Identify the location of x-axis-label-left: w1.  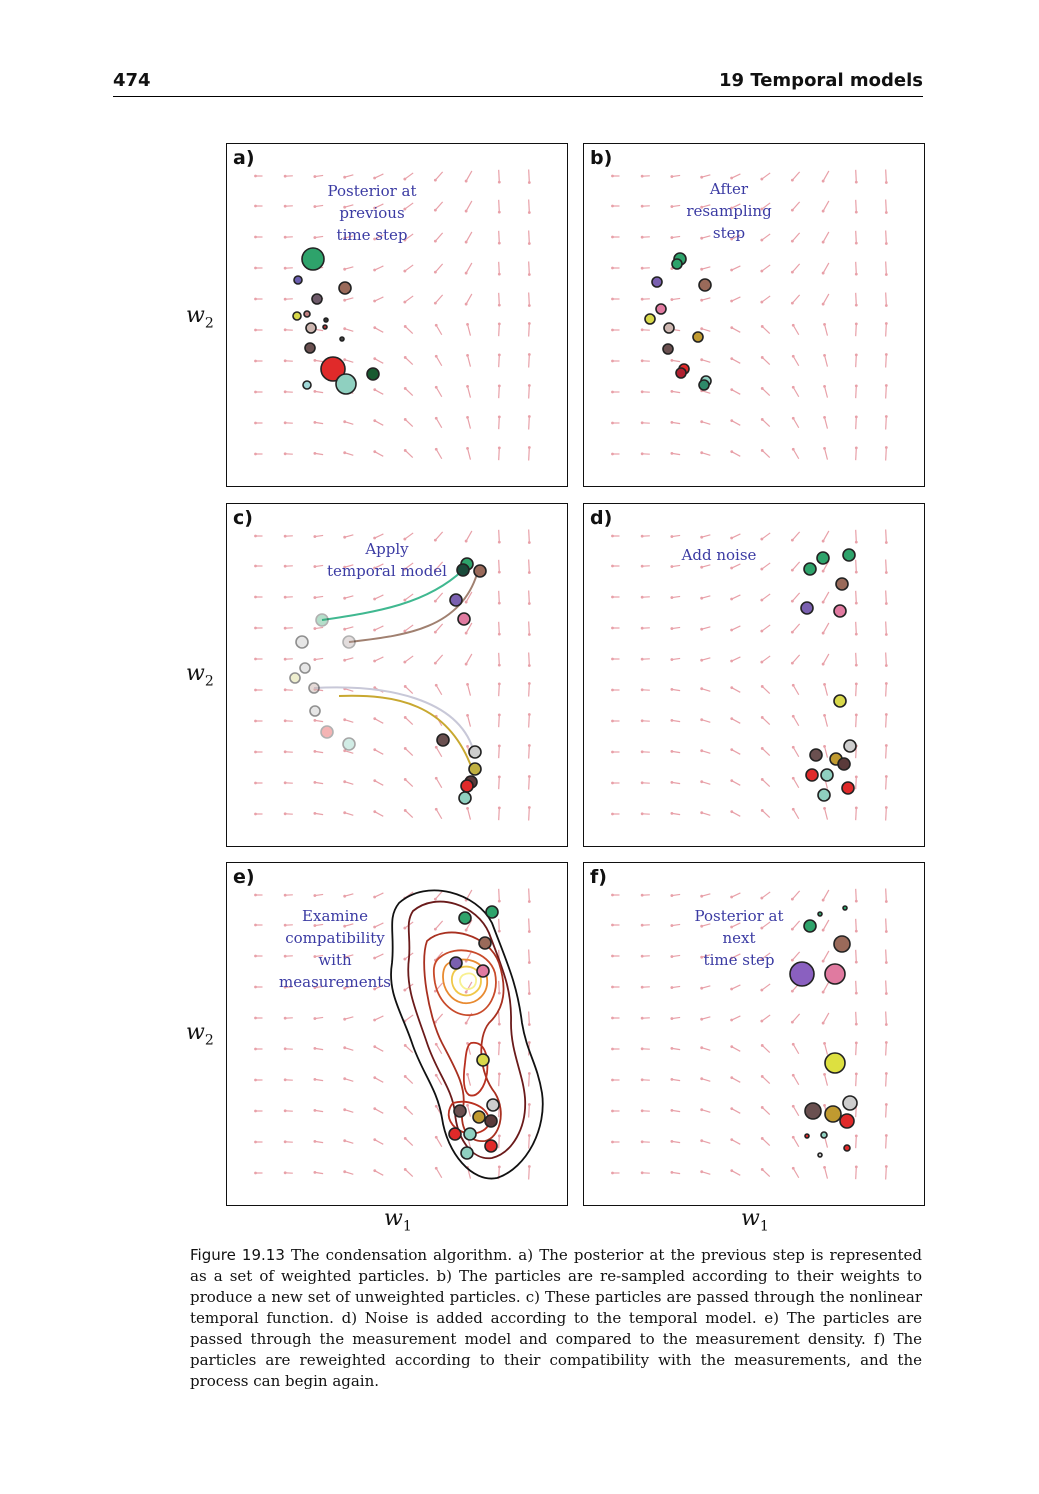
(398, 1220).